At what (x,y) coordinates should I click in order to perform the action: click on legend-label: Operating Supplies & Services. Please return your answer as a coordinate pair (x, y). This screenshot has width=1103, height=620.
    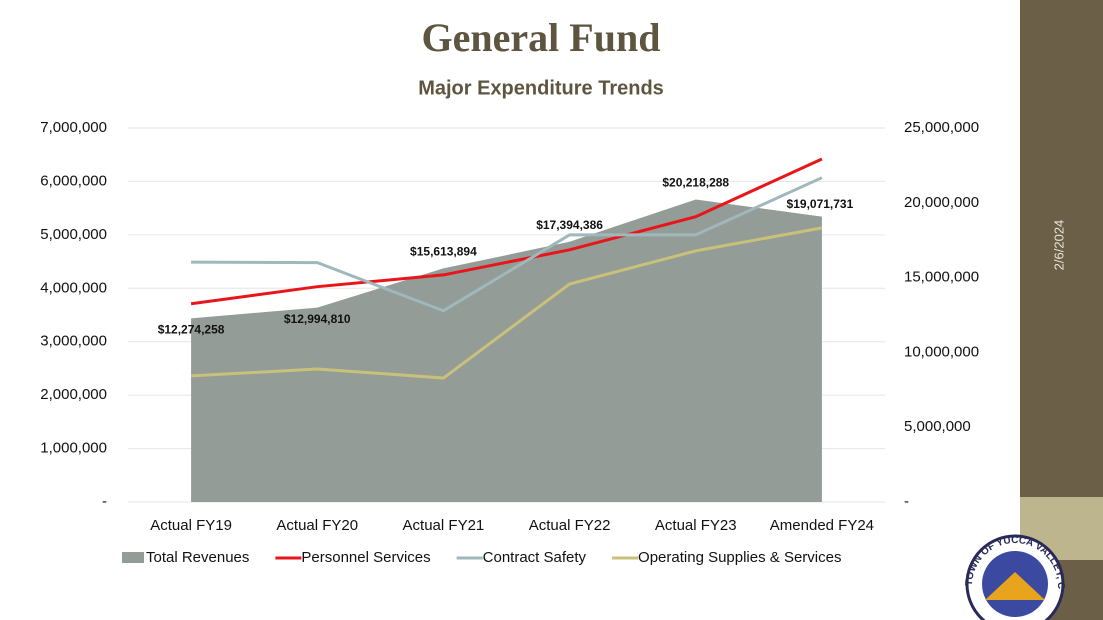
    Looking at the image, I should click on (739, 557).